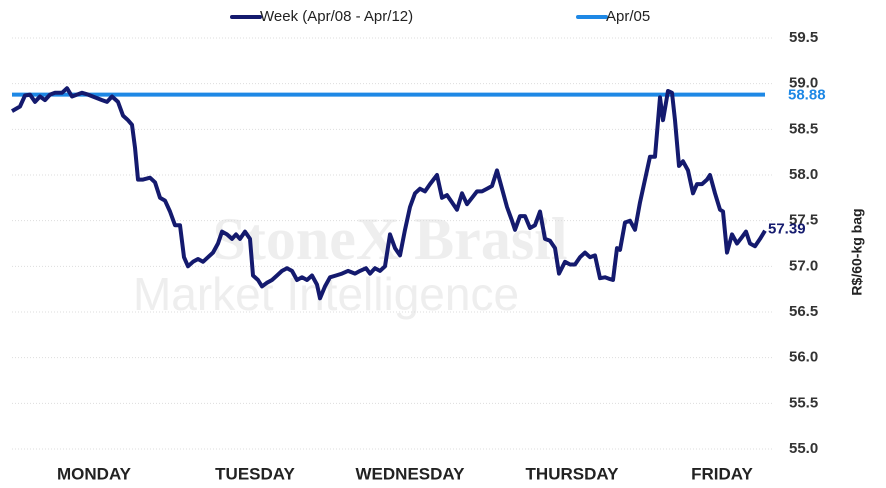 The width and height of the screenshot is (886, 488). I want to click on y-tick-label: 56.0, so click(803, 357).